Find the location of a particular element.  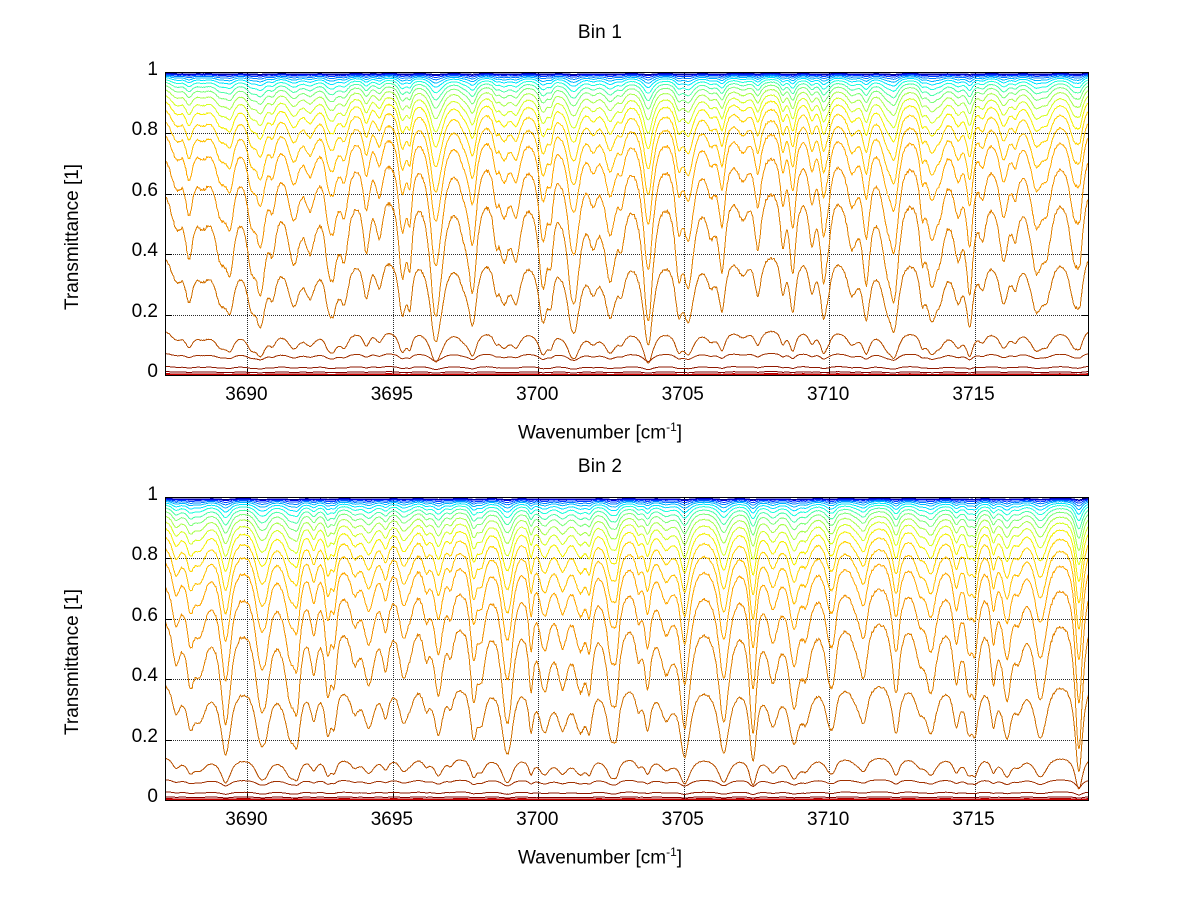

y-axis-label-bin-2: Transmittance [1] is located at coordinates (72, 661).